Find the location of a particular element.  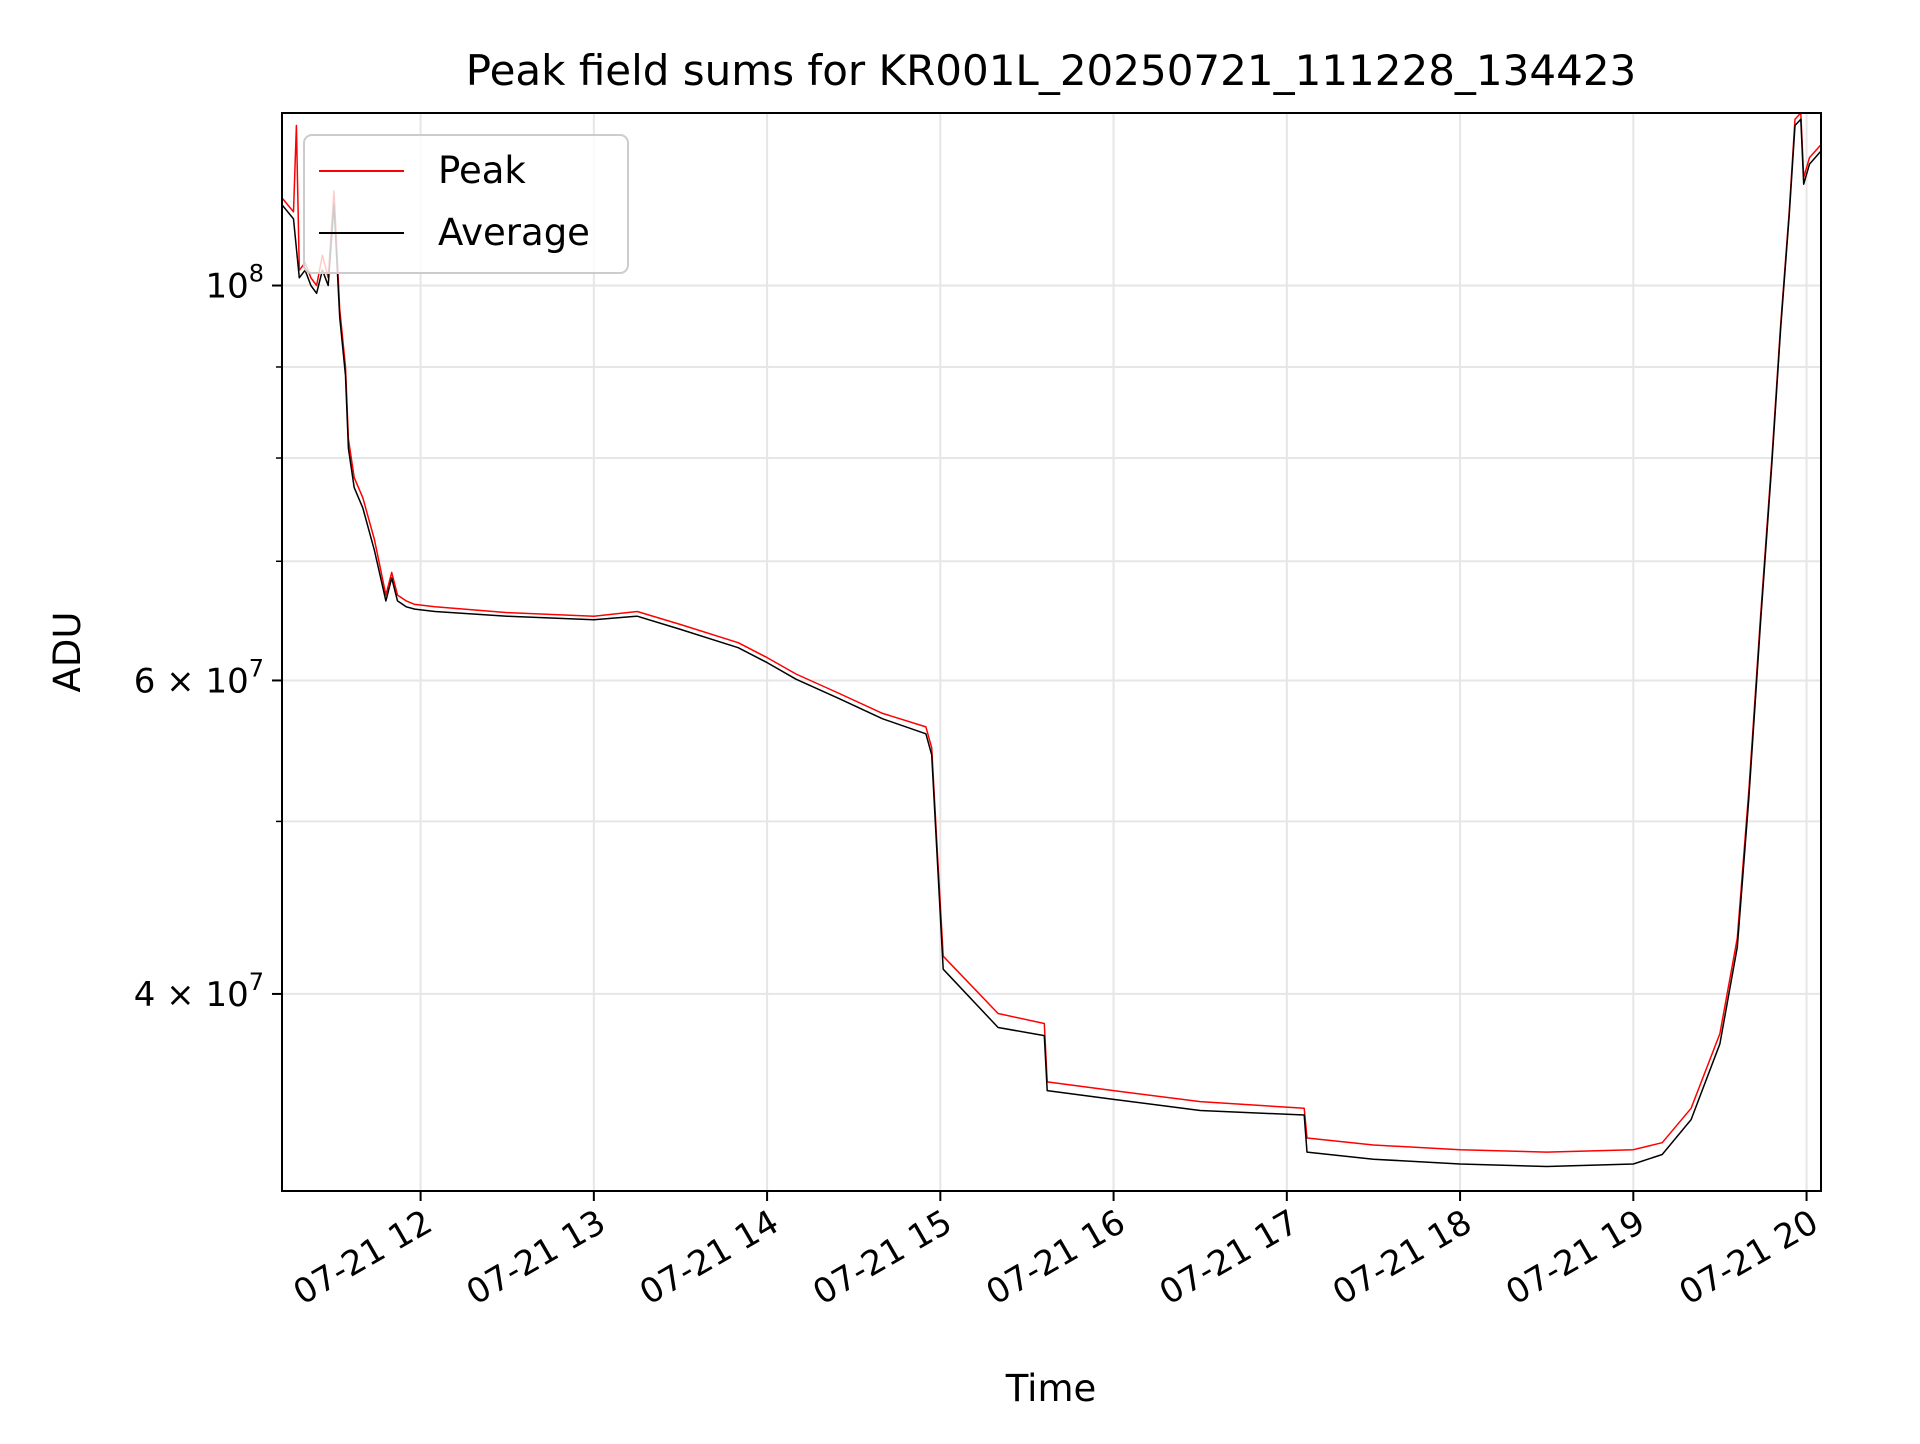

legend-box is located at coordinates (466, 204).